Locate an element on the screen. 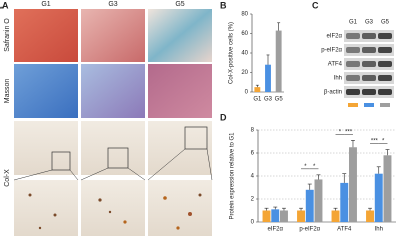 This screenshot has width=400, height=240. cells is located at coordinates (115, 211).